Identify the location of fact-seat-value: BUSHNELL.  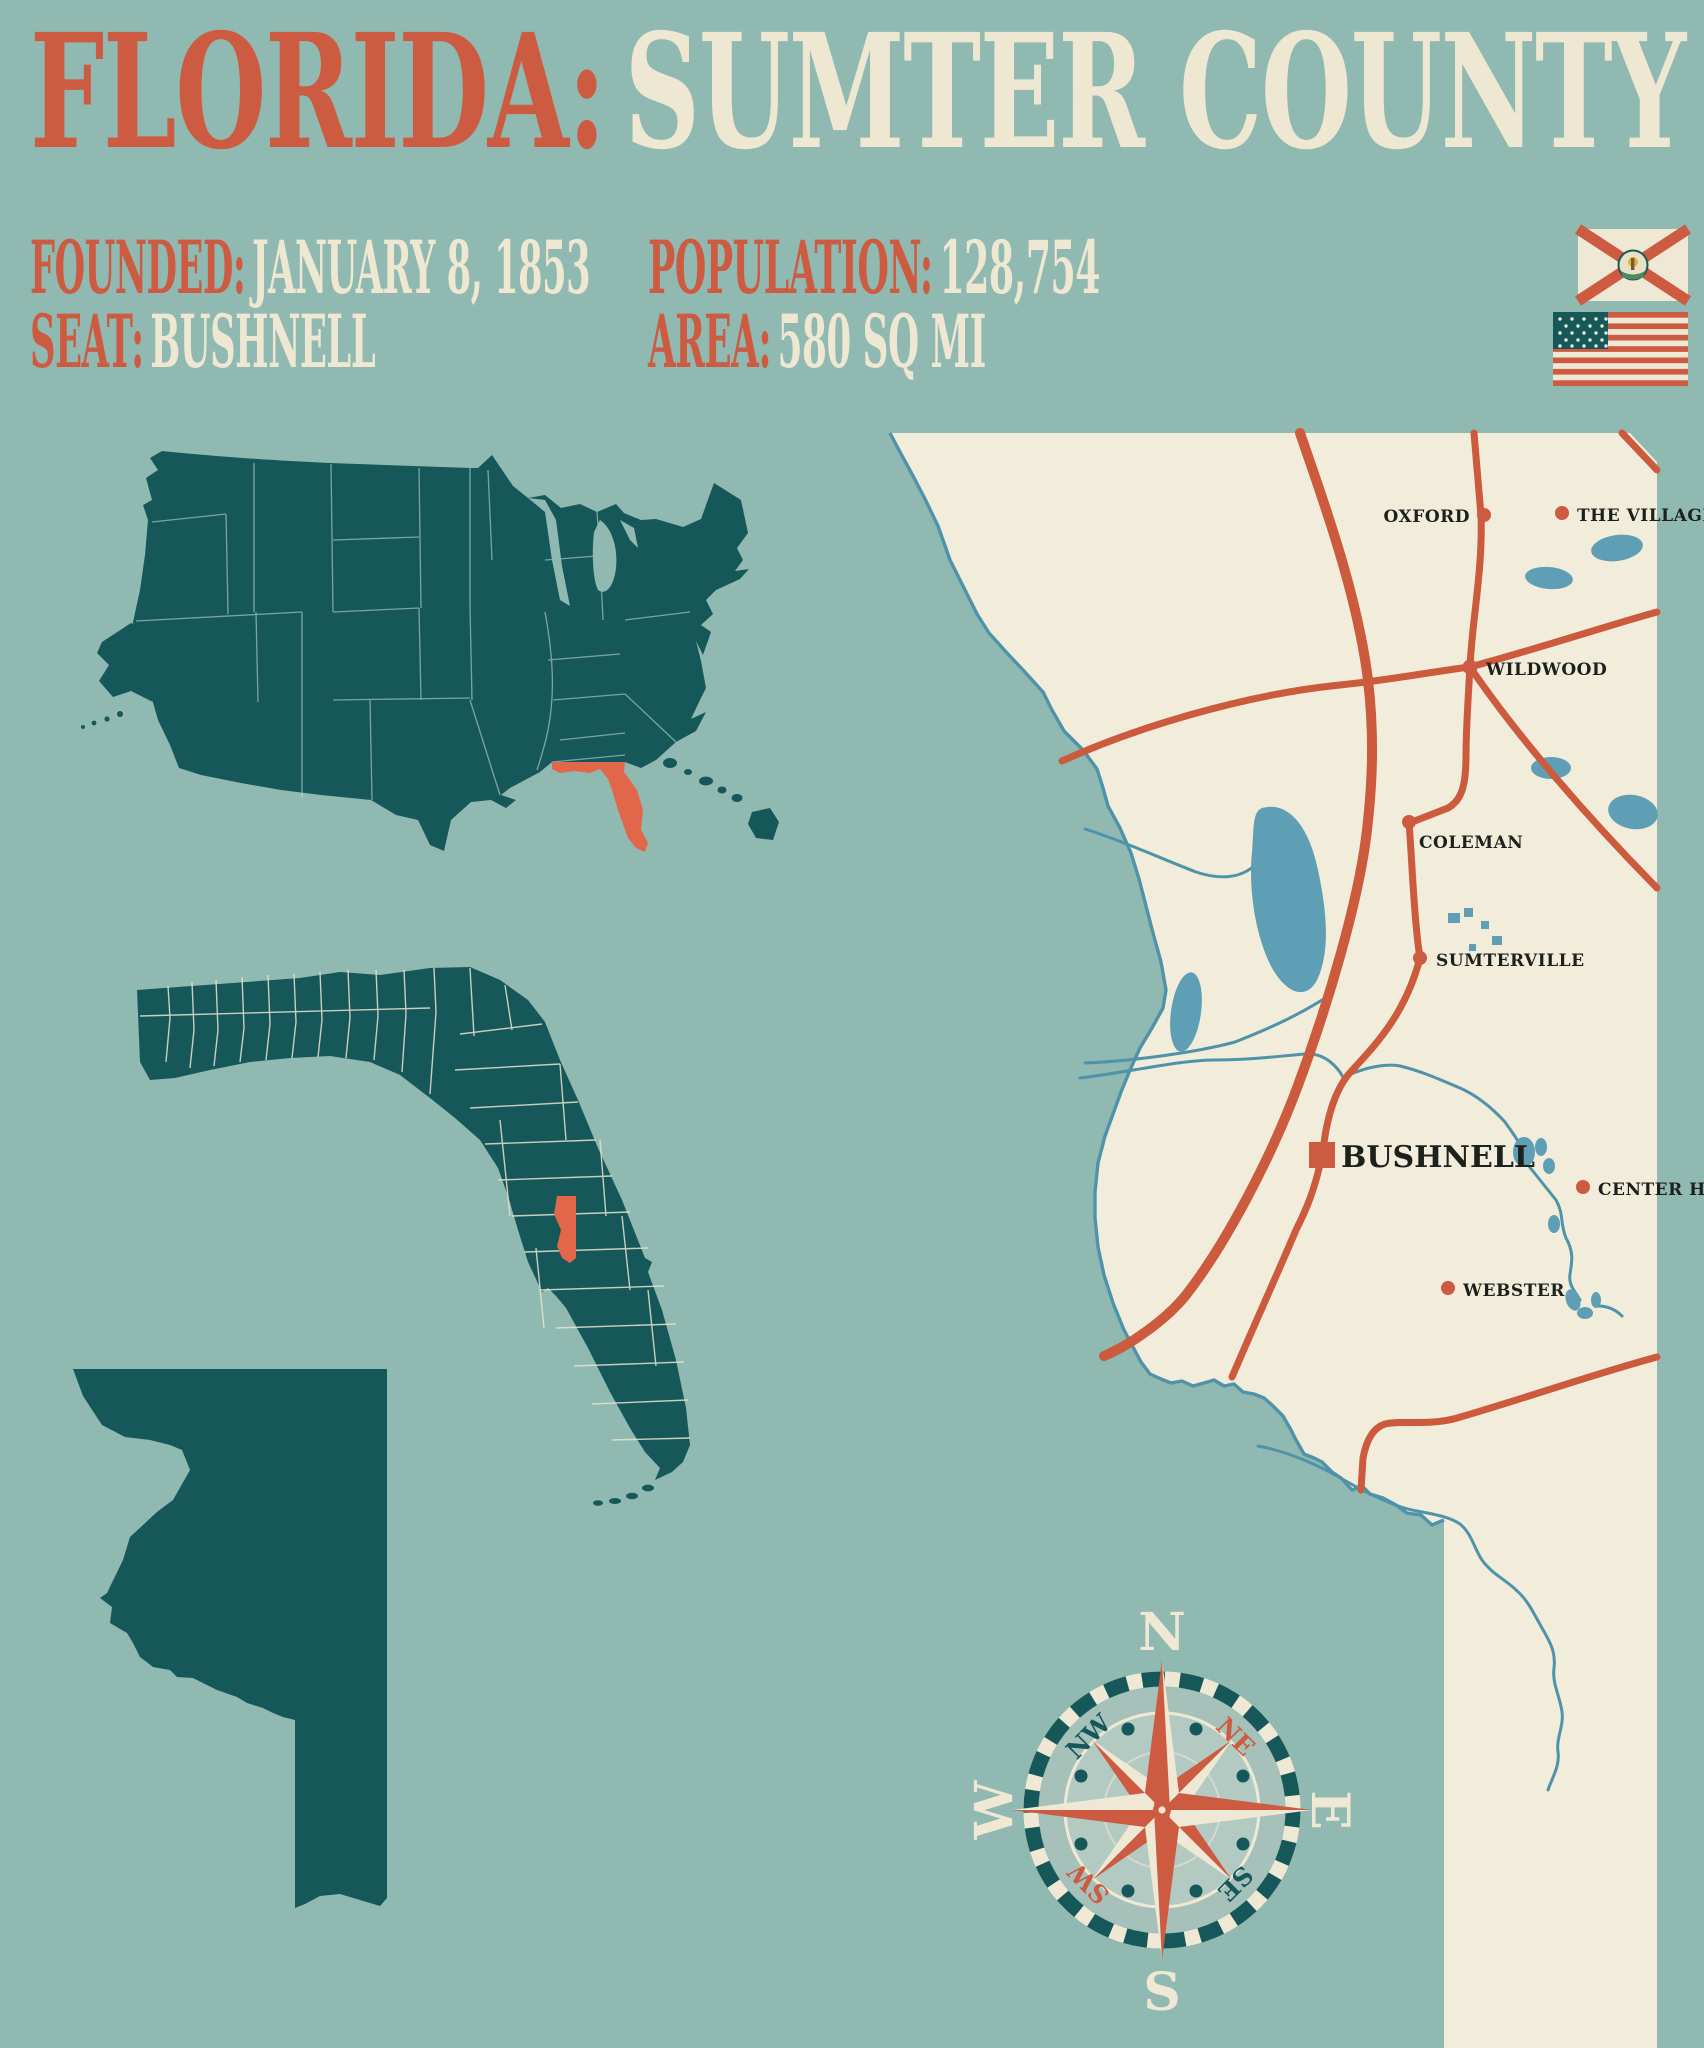
(263, 342).